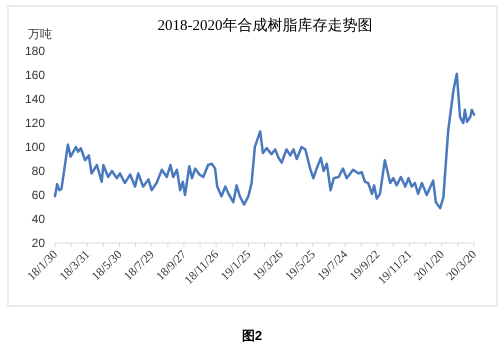 The image size is (503, 346). I want to click on y-axis-title: 万吨, so click(40, 34).